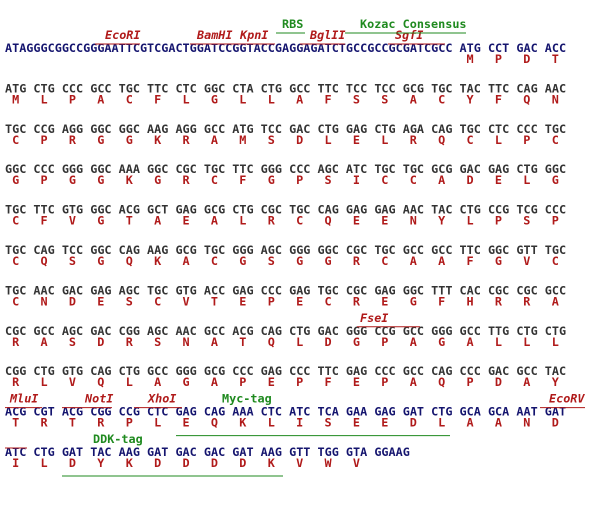  What do you see at coordinates (247, 399) in the screenshot?
I see `feature-label: Myc-tag` at bounding box center [247, 399].